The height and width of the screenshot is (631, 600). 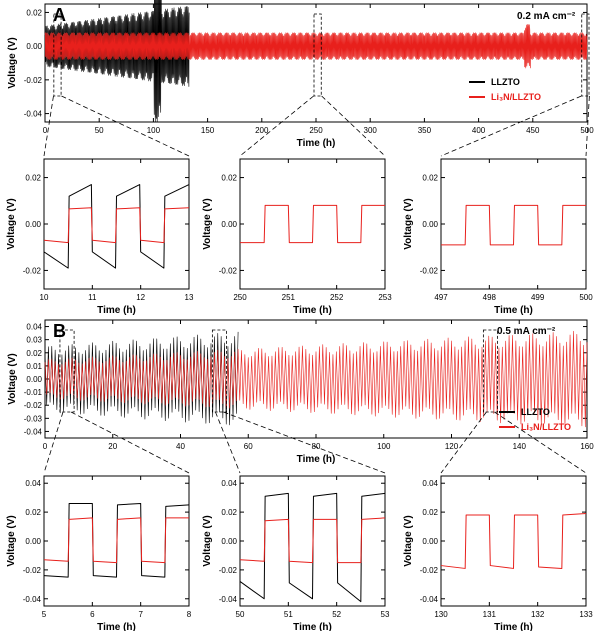 What do you see at coordinates (44, 614) in the screenshot?
I see `x-tick-label: 5` at bounding box center [44, 614].